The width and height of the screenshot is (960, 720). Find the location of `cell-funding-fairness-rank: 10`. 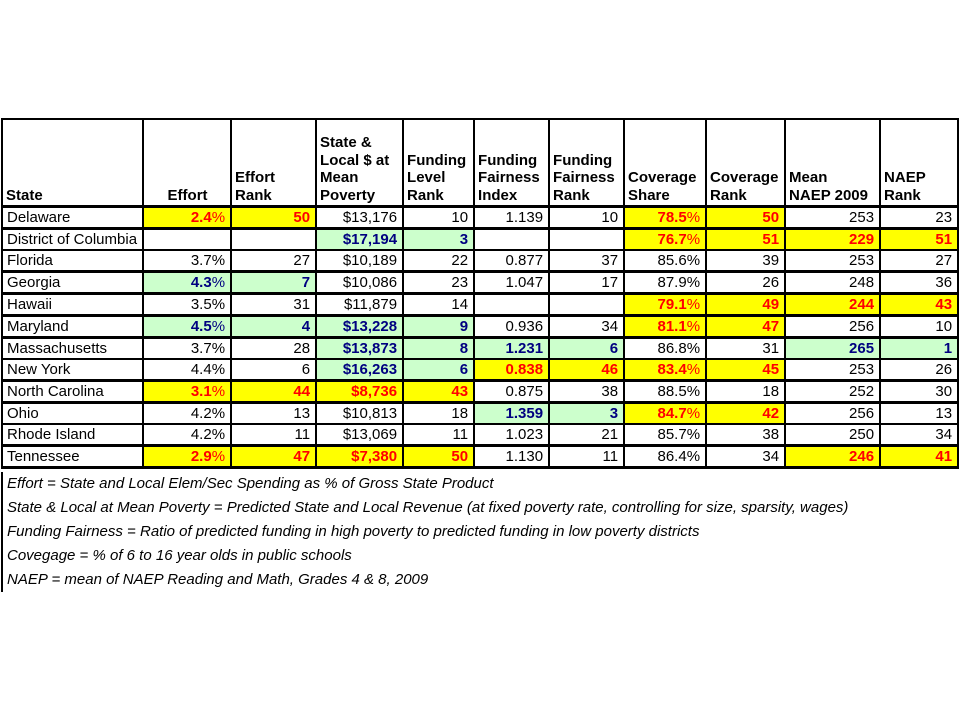

cell-funding-fairness-rank: 10 is located at coordinates (587, 217).